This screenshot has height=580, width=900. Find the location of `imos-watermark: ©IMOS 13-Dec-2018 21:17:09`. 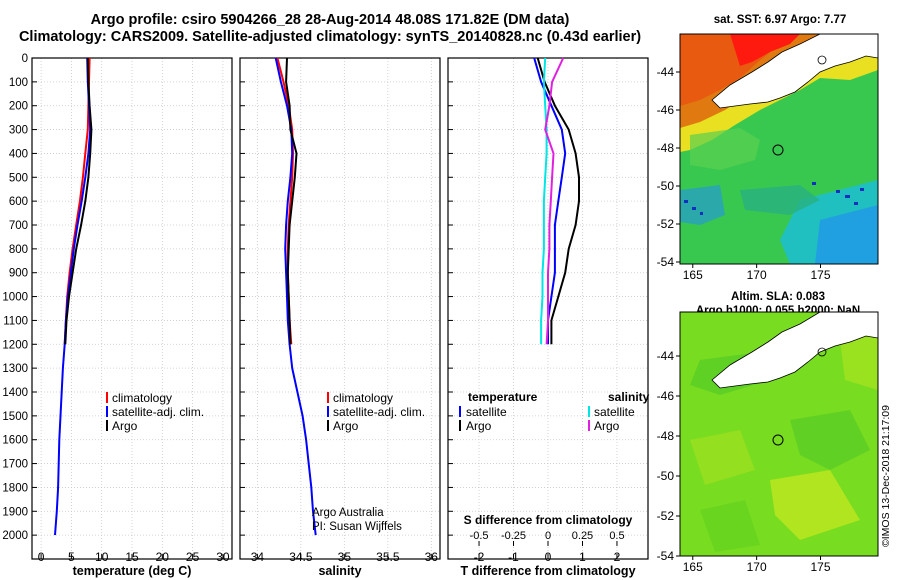

imos-watermark: ©IMOS 13-Dec-2018 21:17:09 is located at coordinates (886, 476).